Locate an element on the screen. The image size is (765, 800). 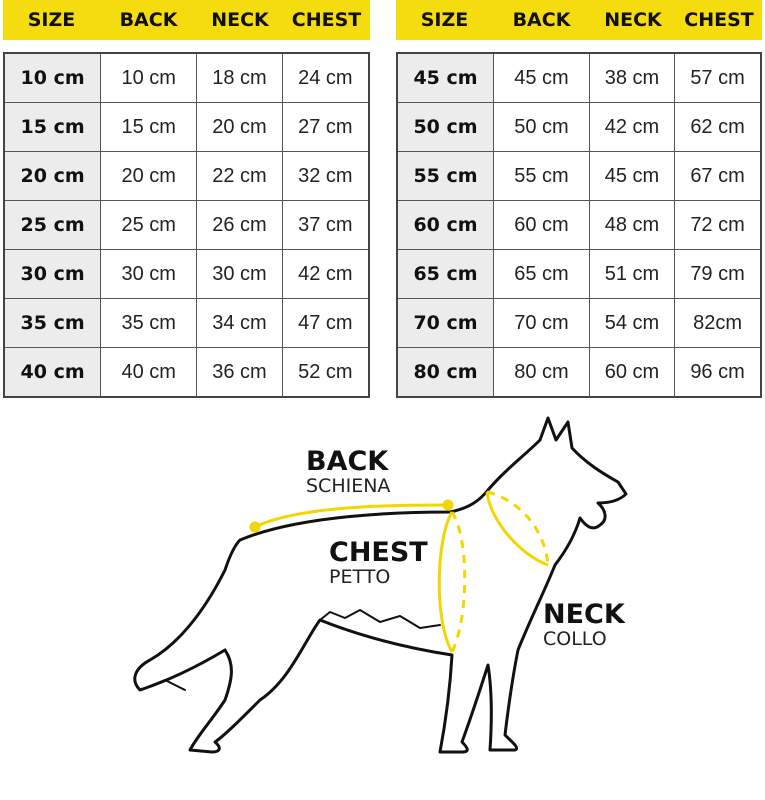
neck-cell: 30 cm is located at coordinates (239, 274).